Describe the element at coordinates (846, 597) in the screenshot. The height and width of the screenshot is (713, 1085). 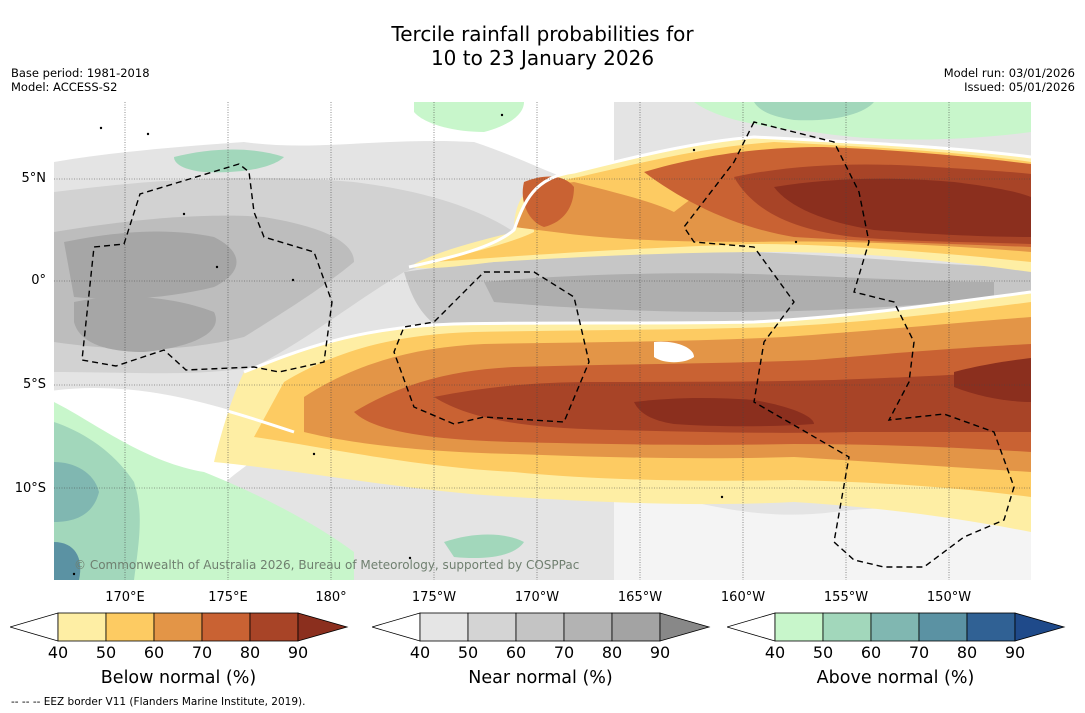
I see `lon-label: 155°W` at that location.